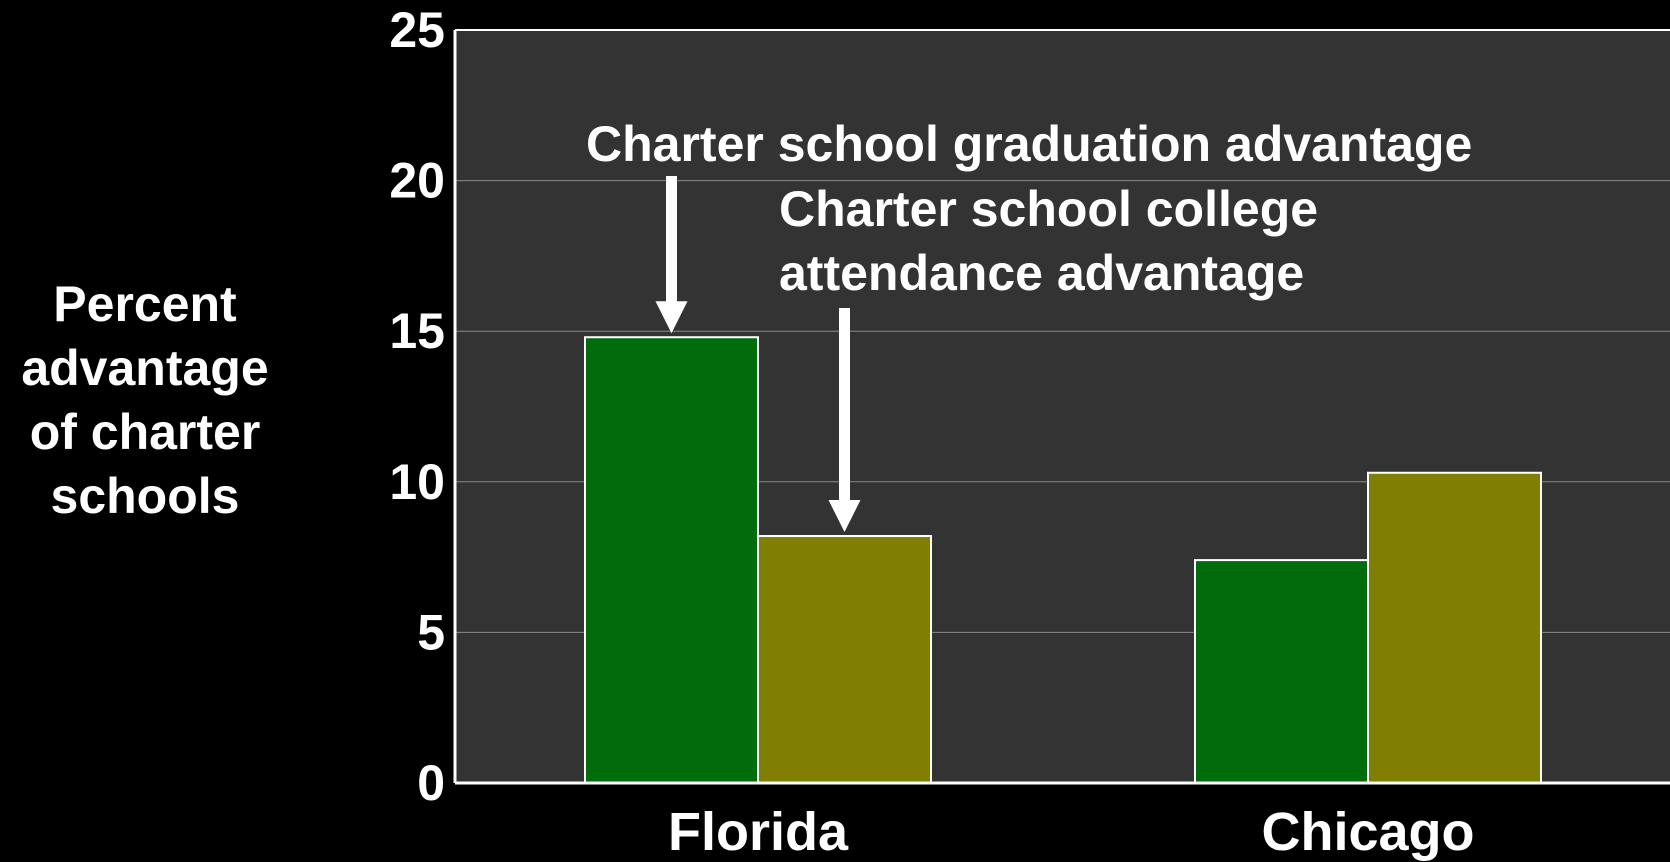  I want to click on y-tick-label: 25, so click(417, 30).